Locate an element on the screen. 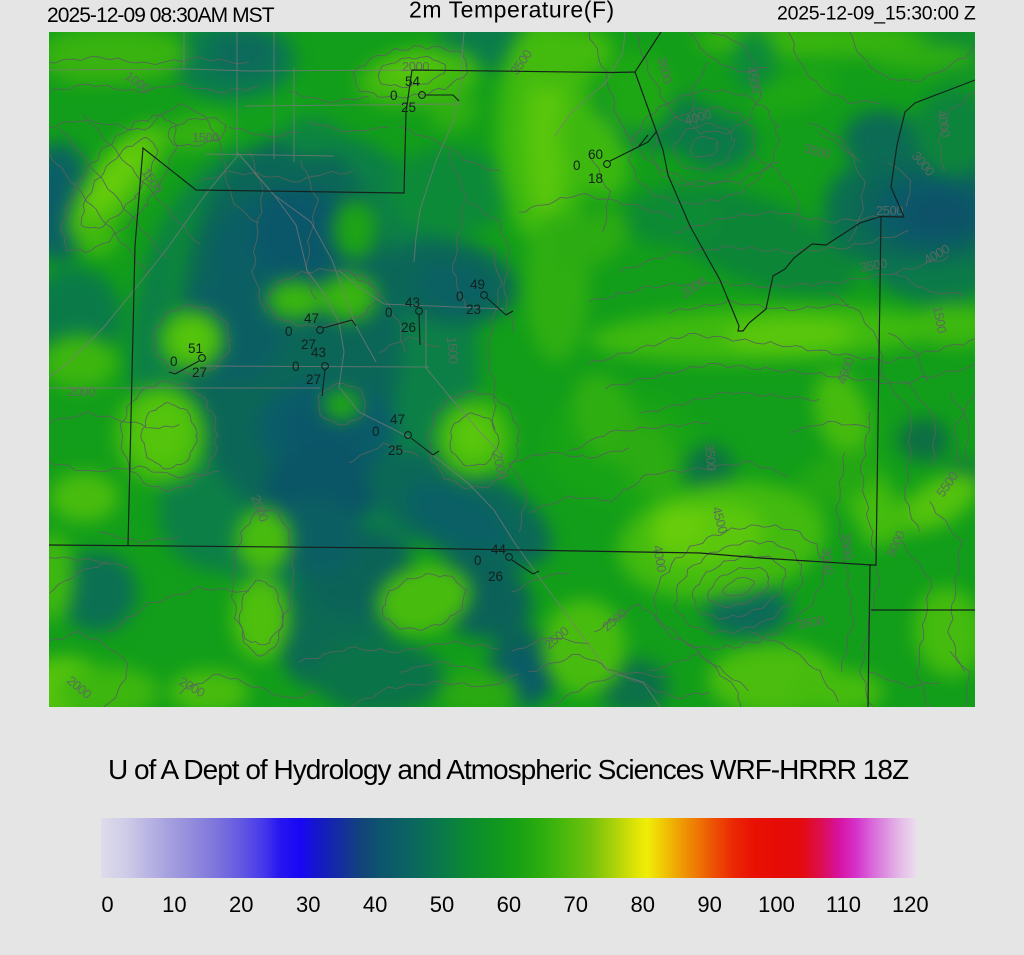 The width and height of the screenshot is (1024, 955). svg-text: 2m Temperature(F) is located at coordinates (512, 11).